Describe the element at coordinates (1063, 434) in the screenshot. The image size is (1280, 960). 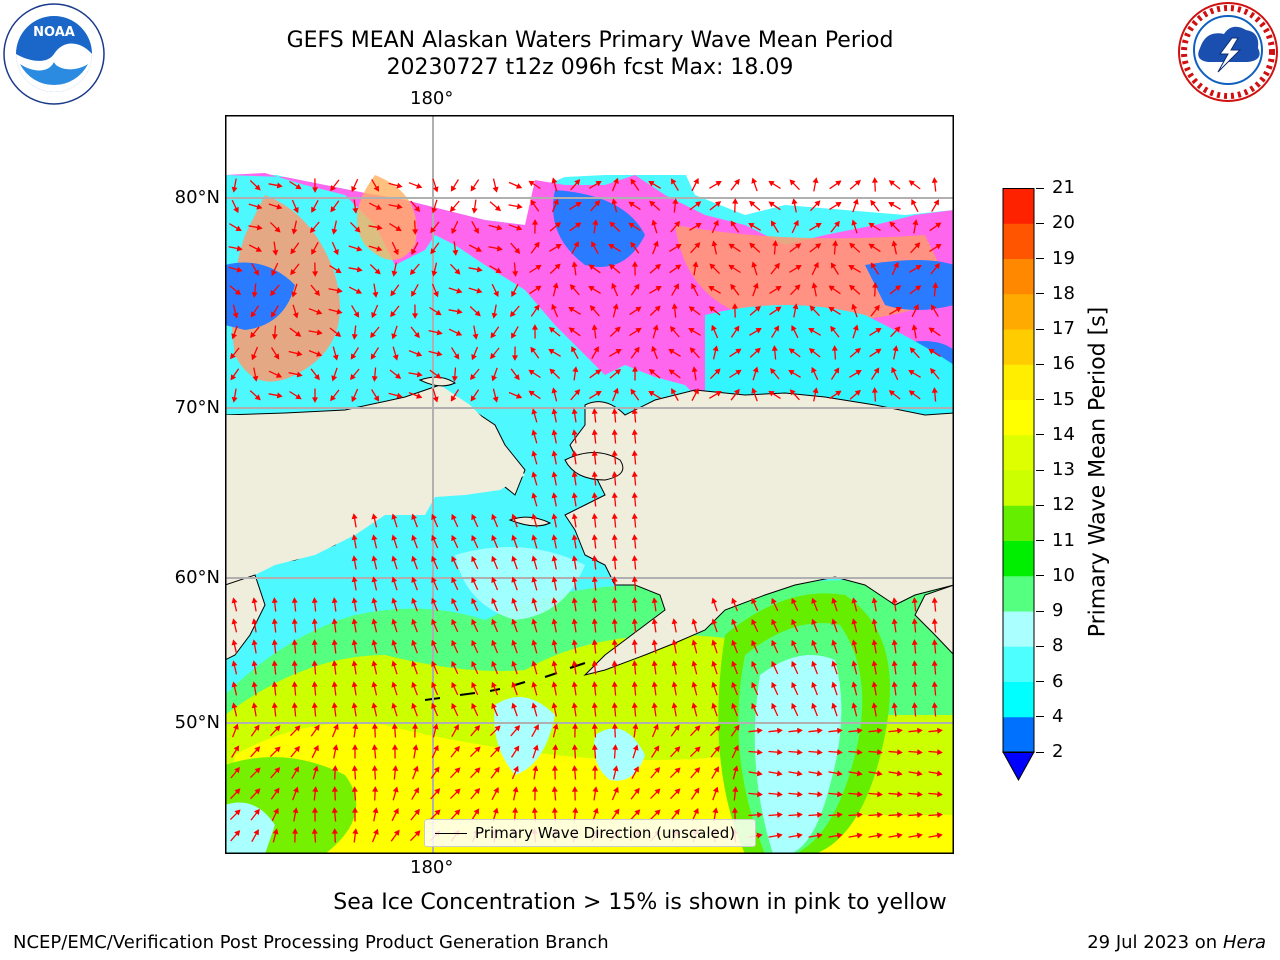
I see `colorbar-tick-label: 14` at that location.